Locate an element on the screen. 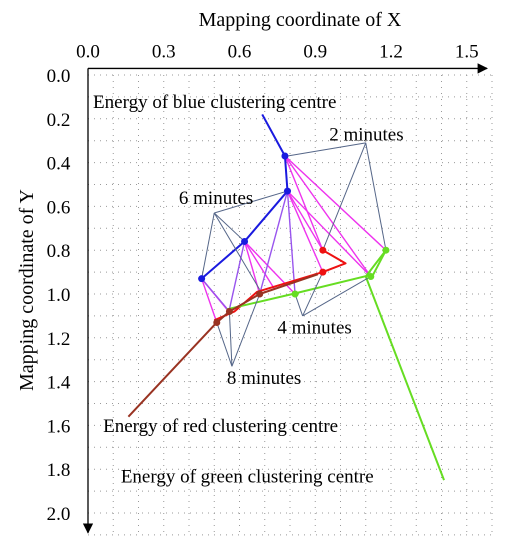 This screenshot has width=511, height=550. y-tick-label: 1.0 is located at coordinates (59, 295).